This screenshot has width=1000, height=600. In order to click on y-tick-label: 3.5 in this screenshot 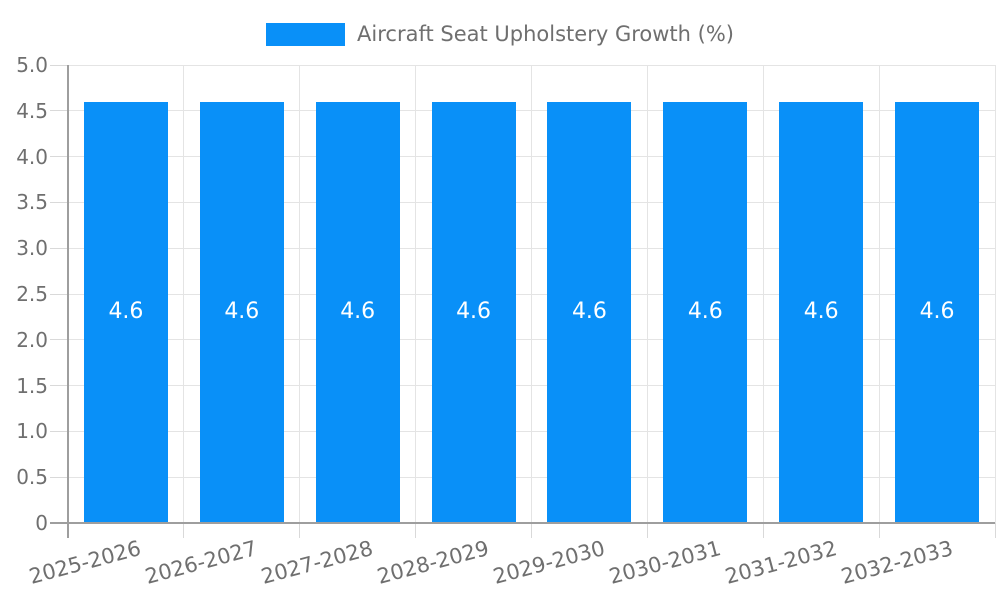, I will do `click(32, 202)`.